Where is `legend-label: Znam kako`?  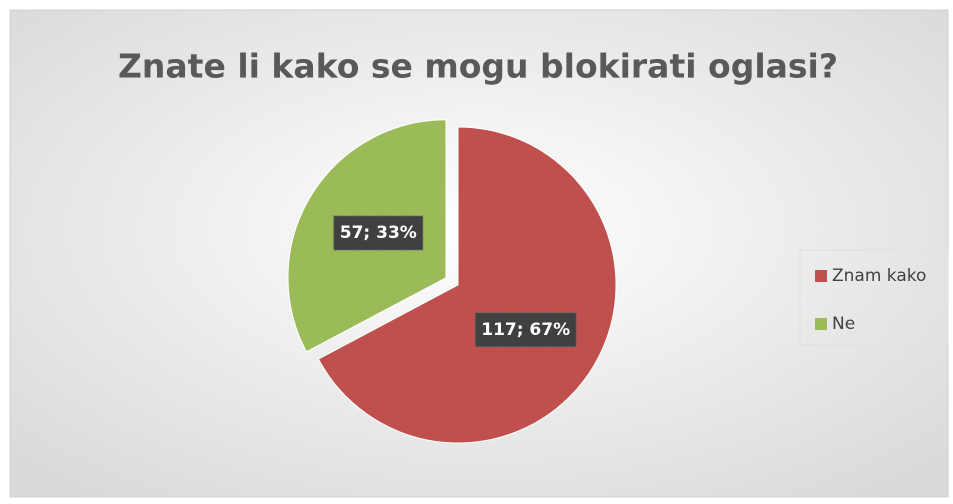
legend-label: Znam kako is located at coordinates (879, 276).